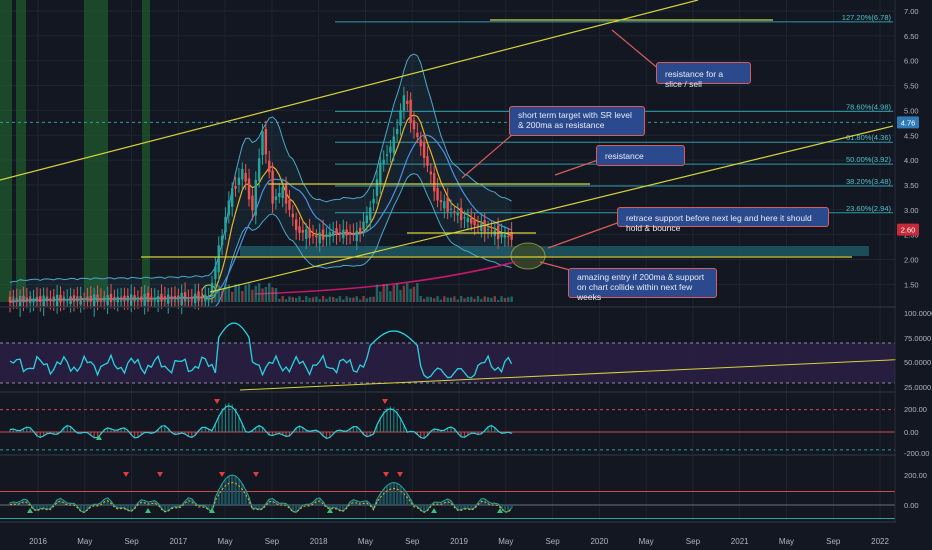 The height and width of the screenshot is (550, 932). I want to click on osc-axis-label: 200.00, so click(915, 409).